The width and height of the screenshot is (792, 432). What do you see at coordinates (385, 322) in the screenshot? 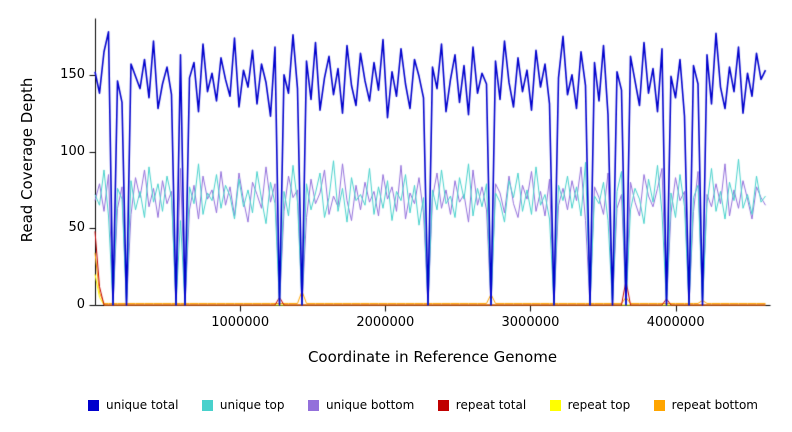
I see `x-tick-label: 2000000` at bounding box center [385, 322].